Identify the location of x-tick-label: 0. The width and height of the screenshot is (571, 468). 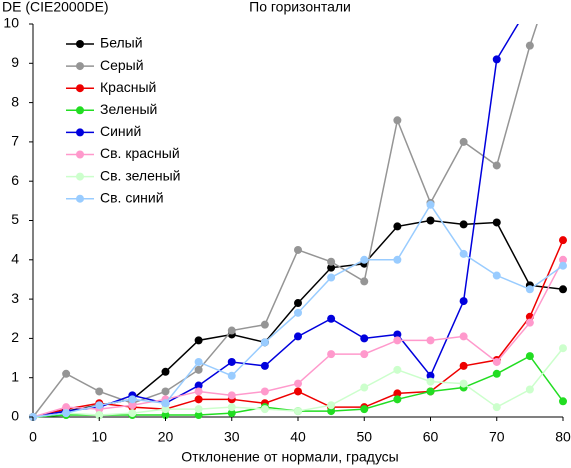
(33, 437).